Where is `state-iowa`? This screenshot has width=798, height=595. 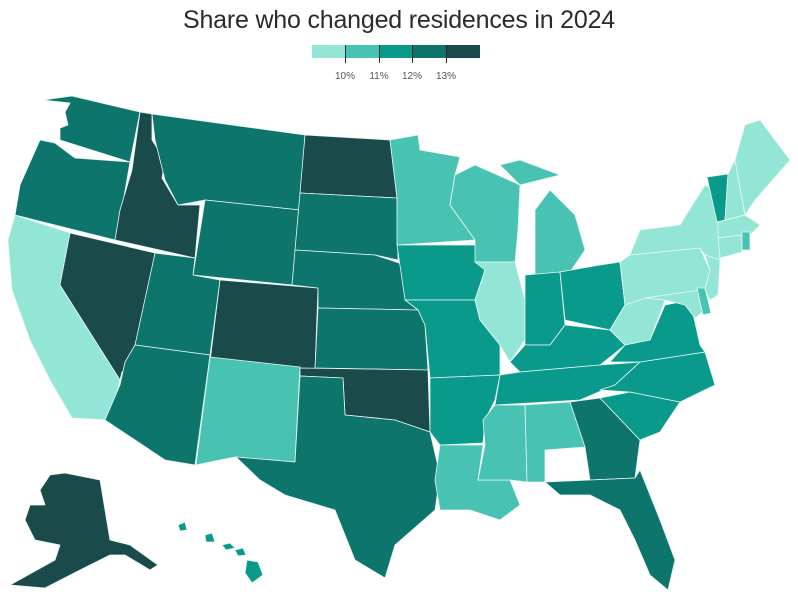
state-iowa is located at coordinates (441, 272).